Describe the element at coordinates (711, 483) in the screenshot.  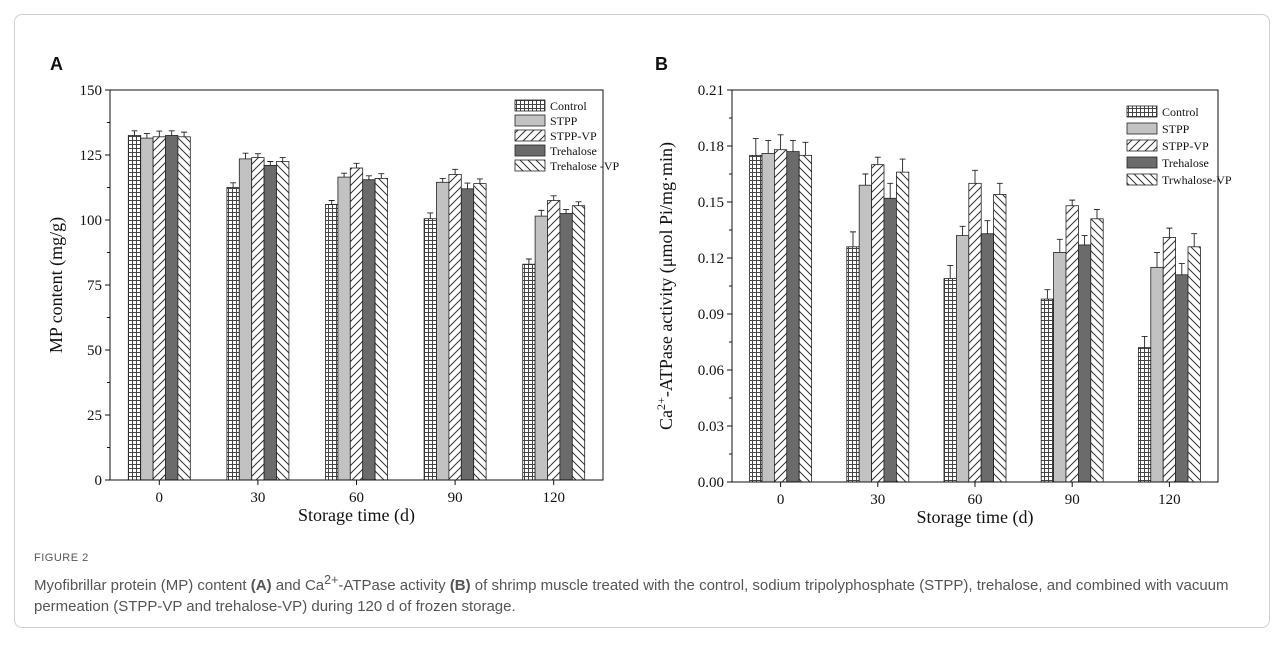
I see `panel-b-y-tick-label: 0.00` at that location.